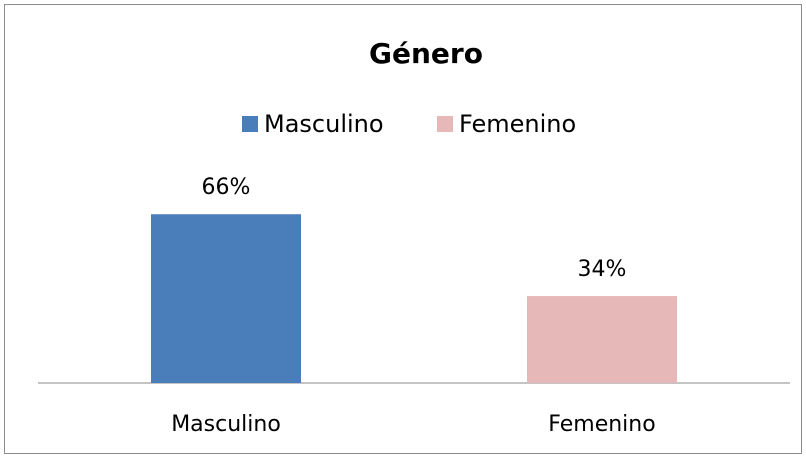 This screenshot has width=806, height=458. Describe the element at coordinates (517, 124) in the screenshot. I see `legend-label: Femenino` at that location.